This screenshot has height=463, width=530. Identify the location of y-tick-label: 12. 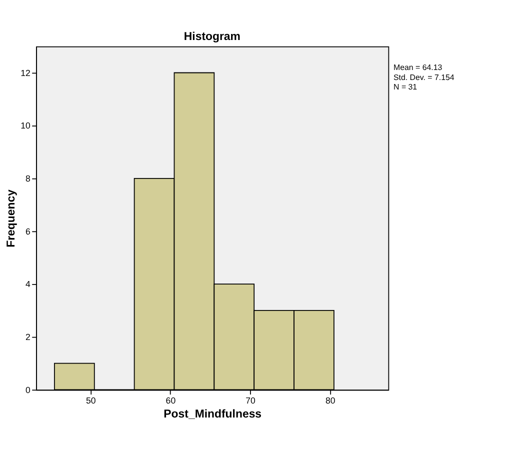
(25, 73).